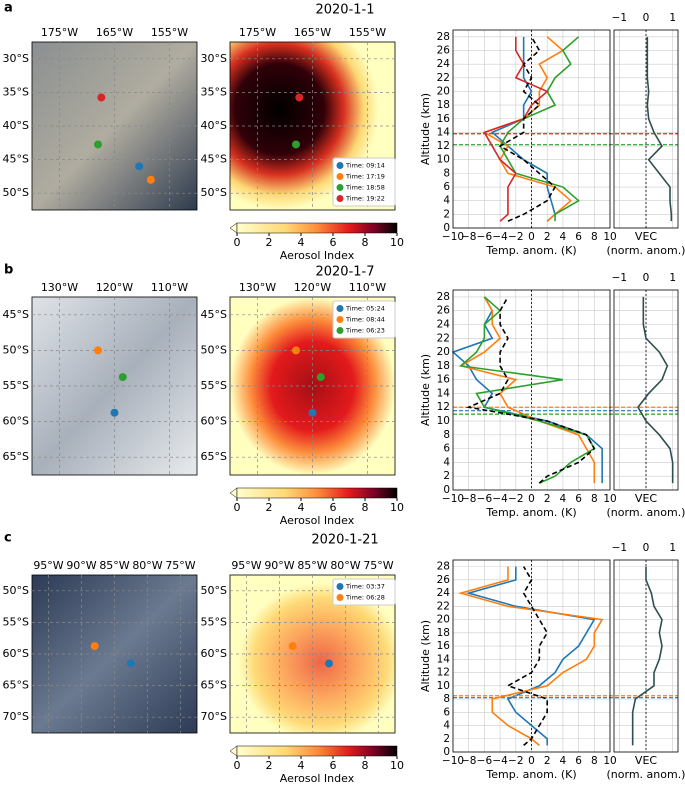  I want to click on y-tick-label: 28, so click(443, 297).